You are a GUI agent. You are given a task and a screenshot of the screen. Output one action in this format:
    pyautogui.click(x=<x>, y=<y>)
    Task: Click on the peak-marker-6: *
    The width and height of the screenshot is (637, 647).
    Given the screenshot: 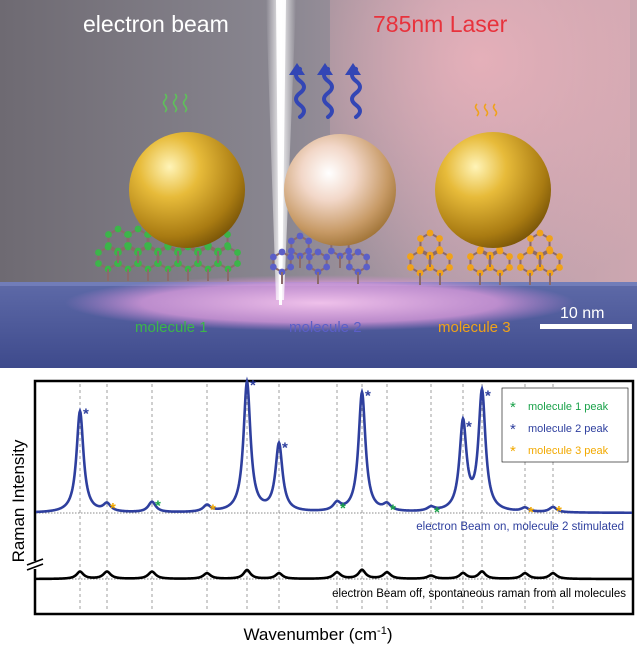 What is the action you would take?
    pyautogui.click(x=285, y=447)
    